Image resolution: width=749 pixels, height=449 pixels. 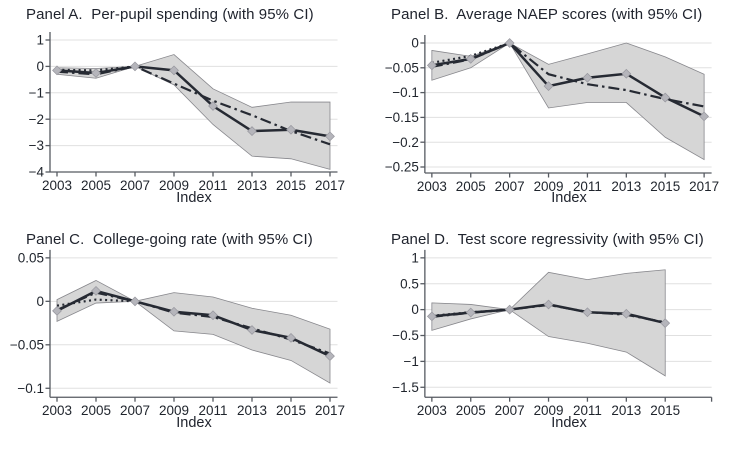 What do you see at coordinates (569, 198) in the screenshot?
I see `panel-b-xaxis-label: Index` at bounding box center [569, 198].